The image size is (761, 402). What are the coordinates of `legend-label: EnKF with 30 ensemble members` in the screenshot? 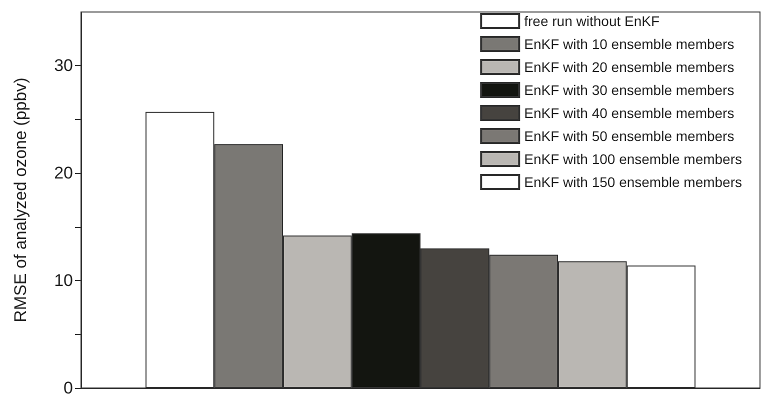 It's located at (629, 90).